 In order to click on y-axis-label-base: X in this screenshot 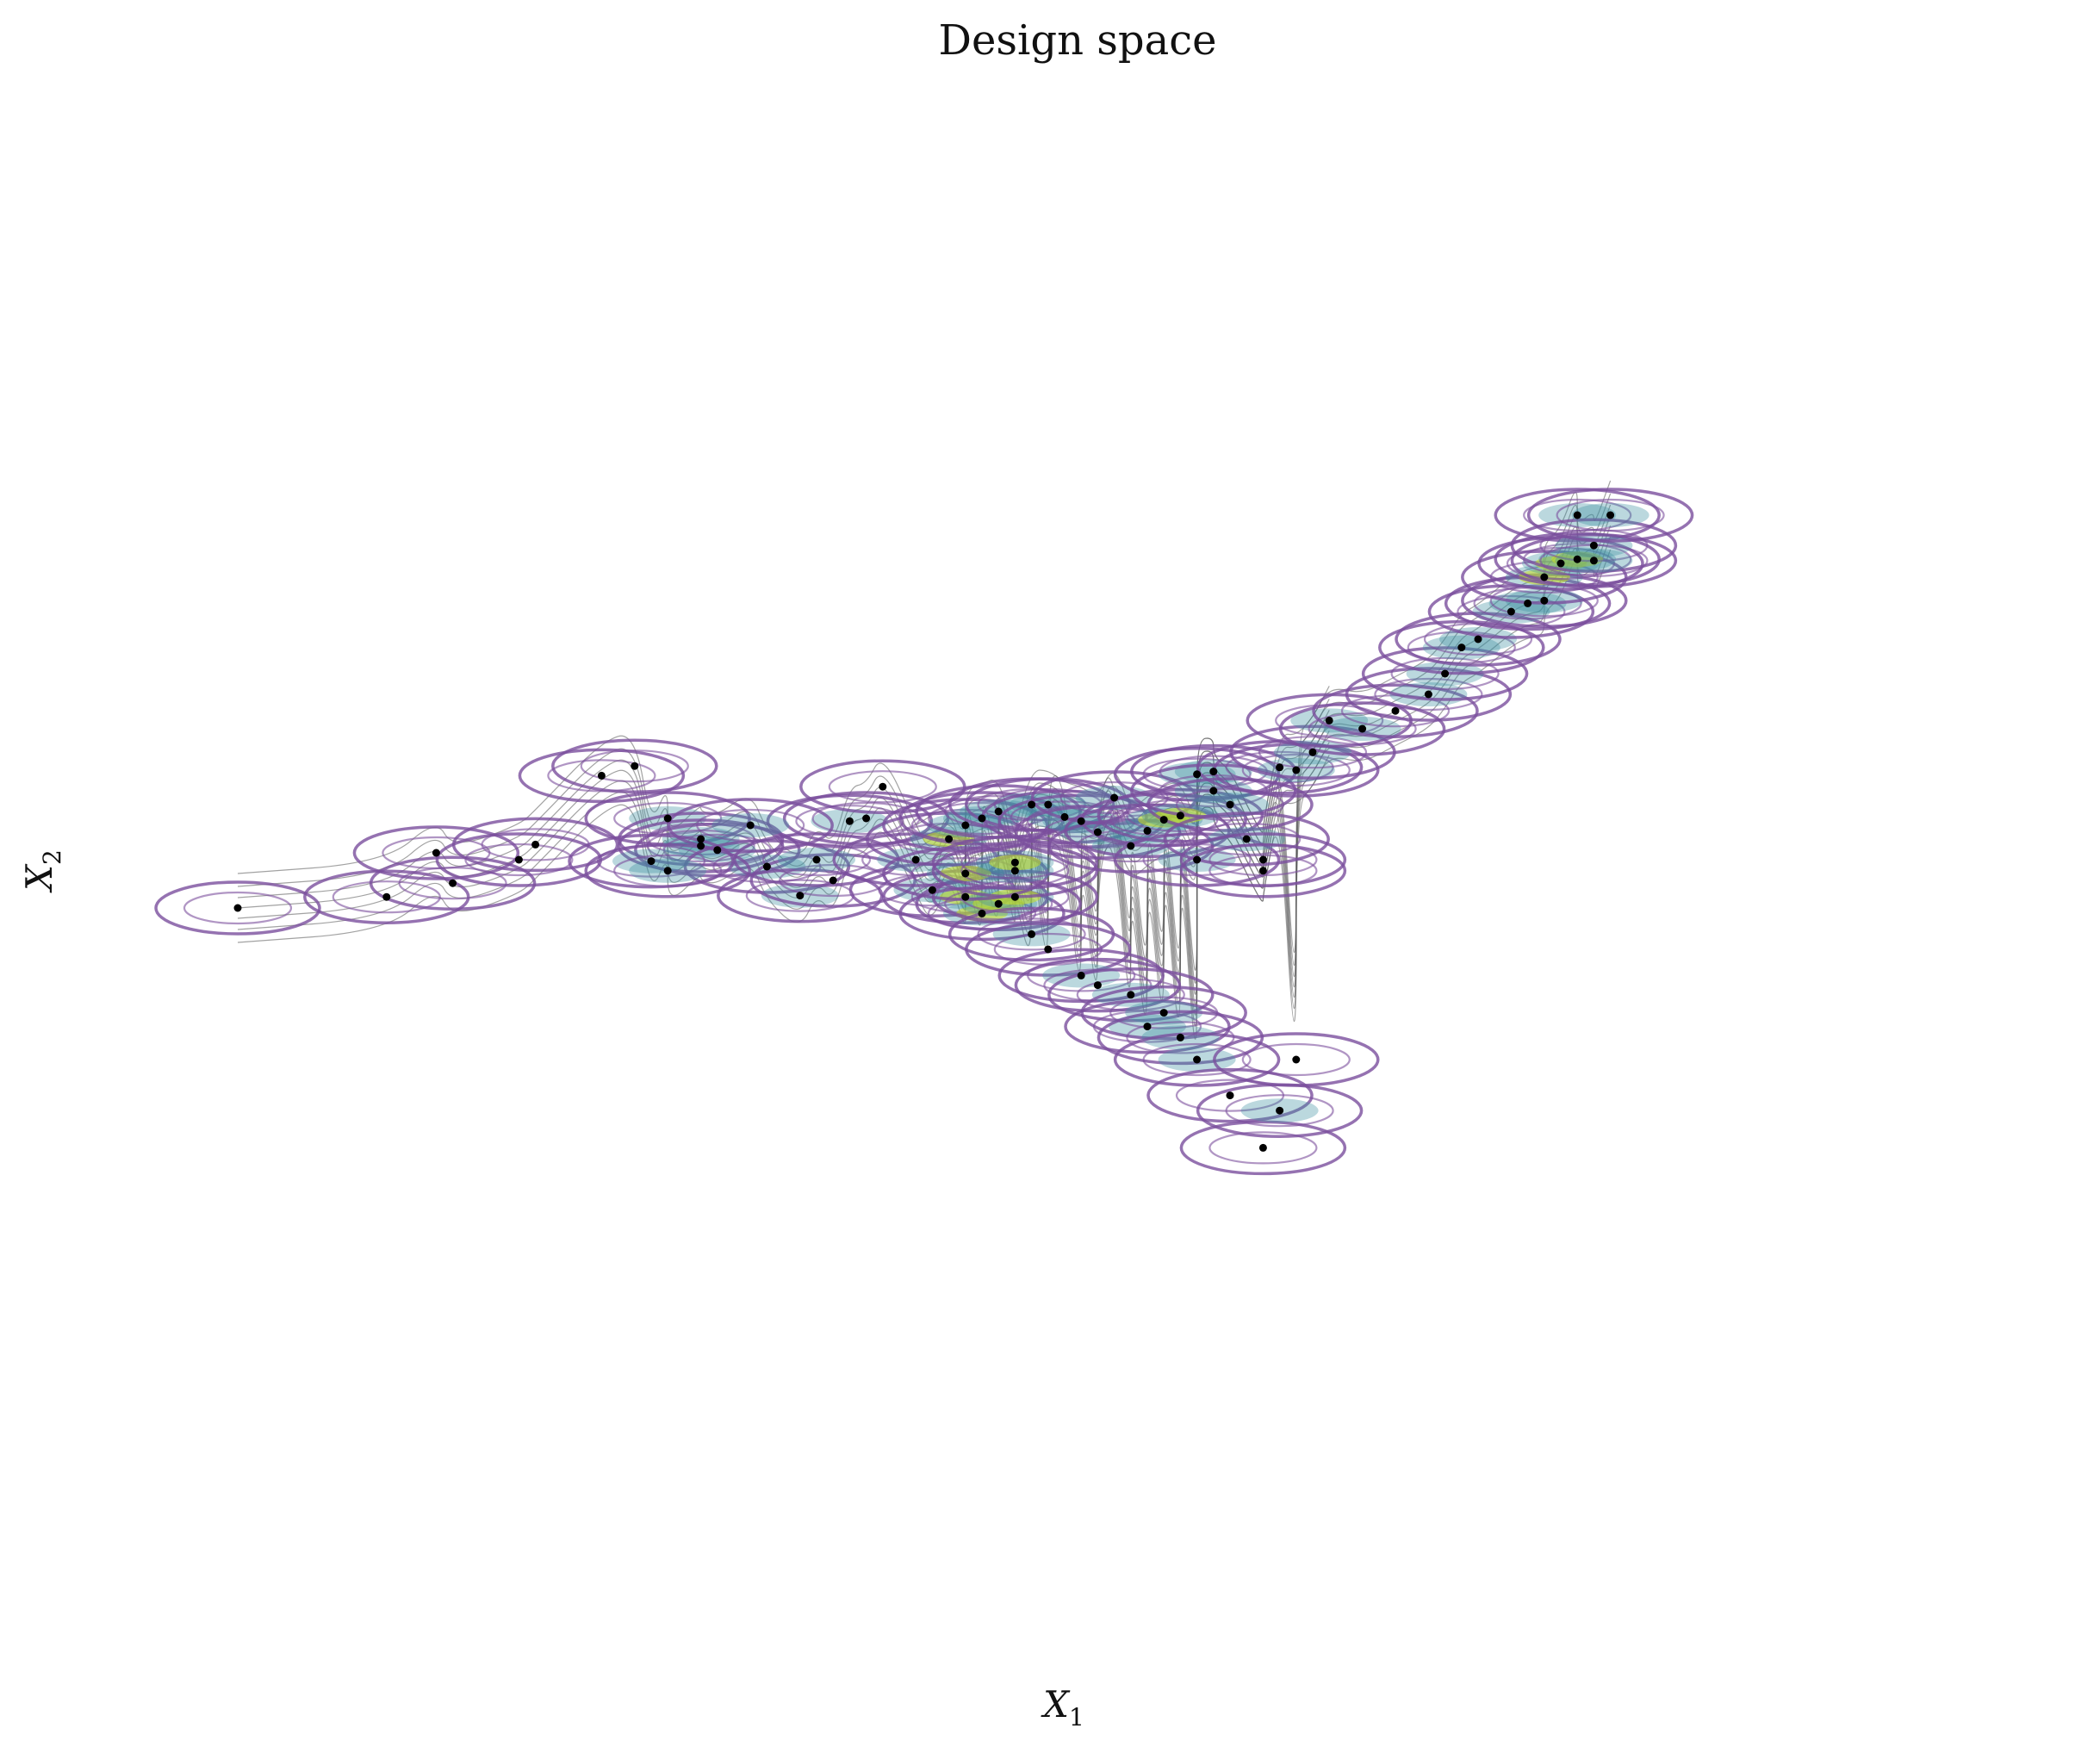, I will do `click(39, 878)`.